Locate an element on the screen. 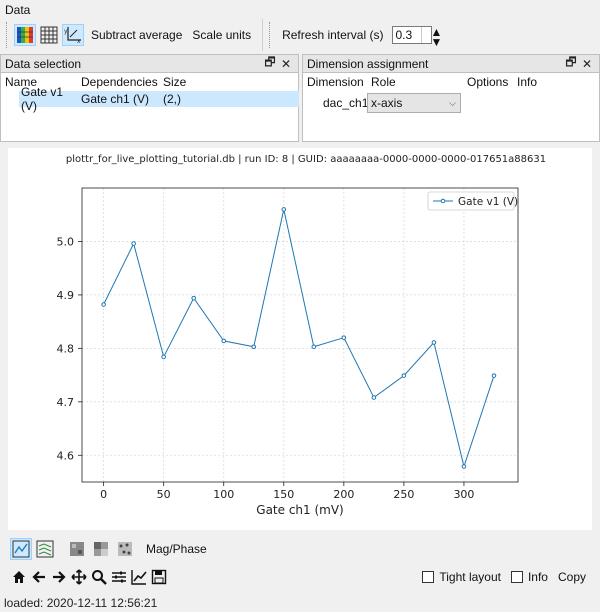 Image resolution: width=600 pixels, height=612 pixels. navigation-toolbar: Tight layout Info Copy is located at coordinates (300, 577).